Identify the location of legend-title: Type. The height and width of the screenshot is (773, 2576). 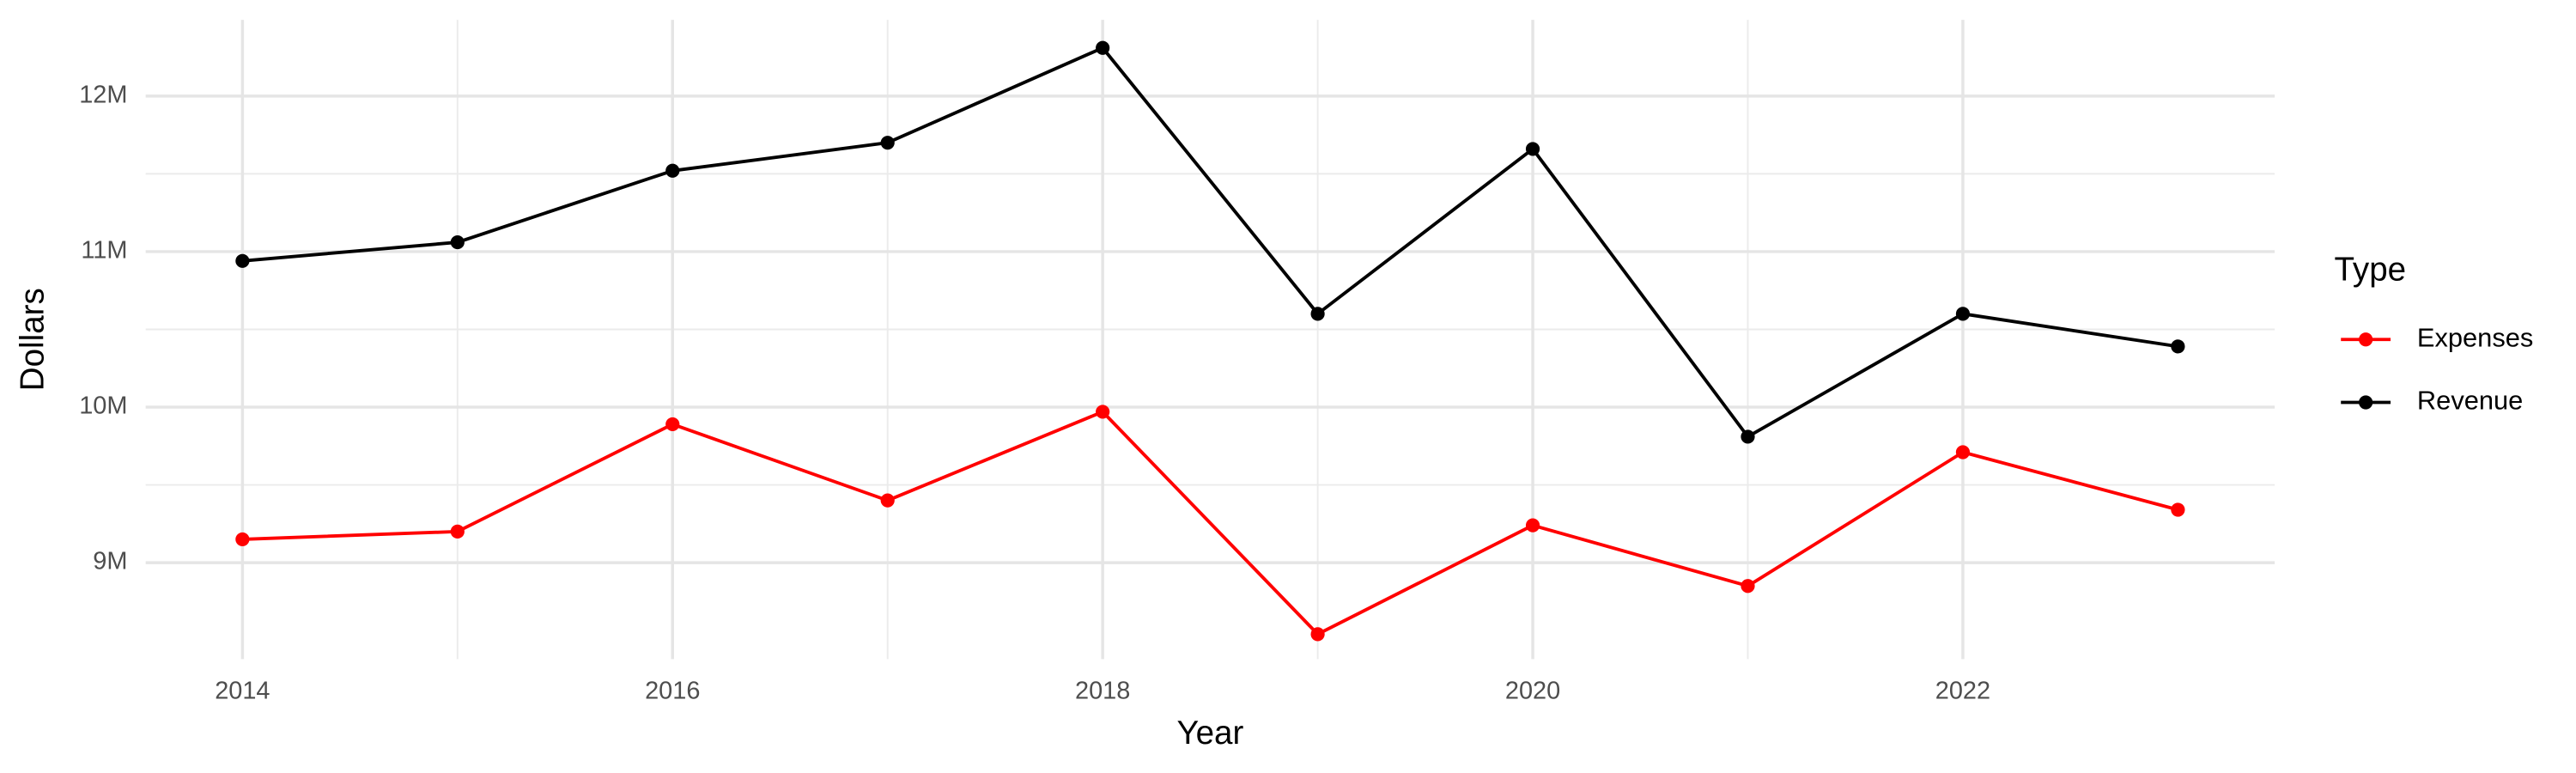
(2371, 269).